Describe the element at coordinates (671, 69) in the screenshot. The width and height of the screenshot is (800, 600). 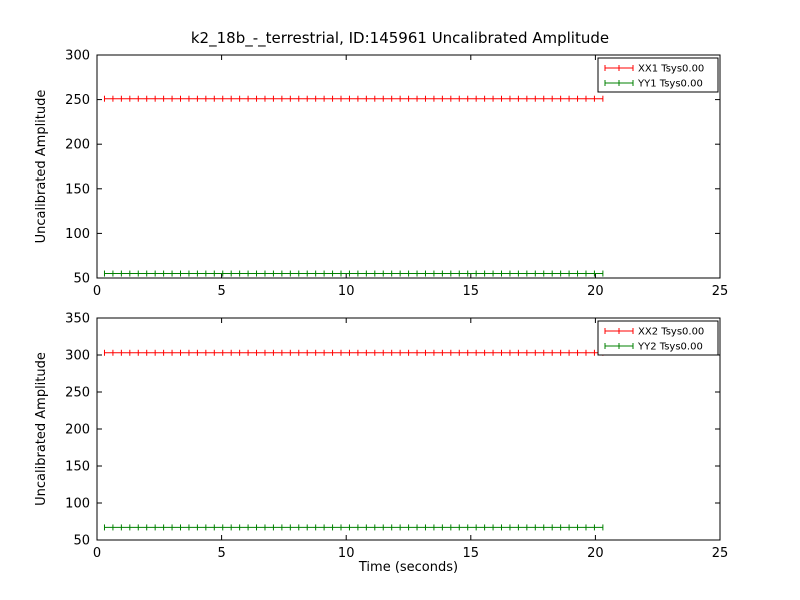
I see `legend-label: XX1 Tsys0.00` at that location.